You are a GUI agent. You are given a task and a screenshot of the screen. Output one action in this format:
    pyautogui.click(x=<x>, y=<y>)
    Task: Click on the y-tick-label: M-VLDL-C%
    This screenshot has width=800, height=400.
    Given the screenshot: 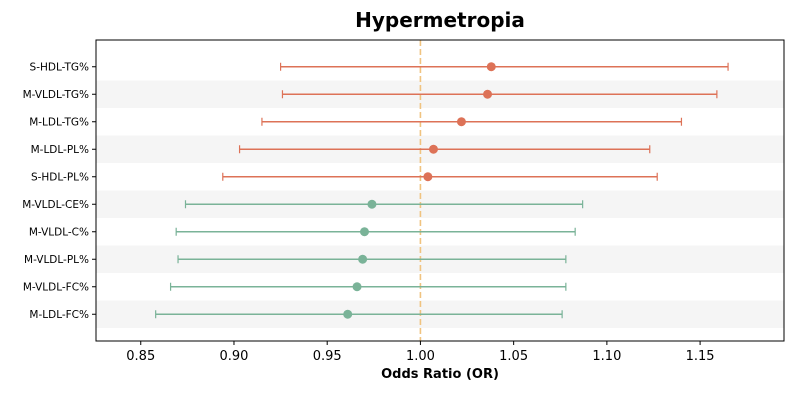 What is the action you would take?
    pyautogui.click(x=59, y=232)
    